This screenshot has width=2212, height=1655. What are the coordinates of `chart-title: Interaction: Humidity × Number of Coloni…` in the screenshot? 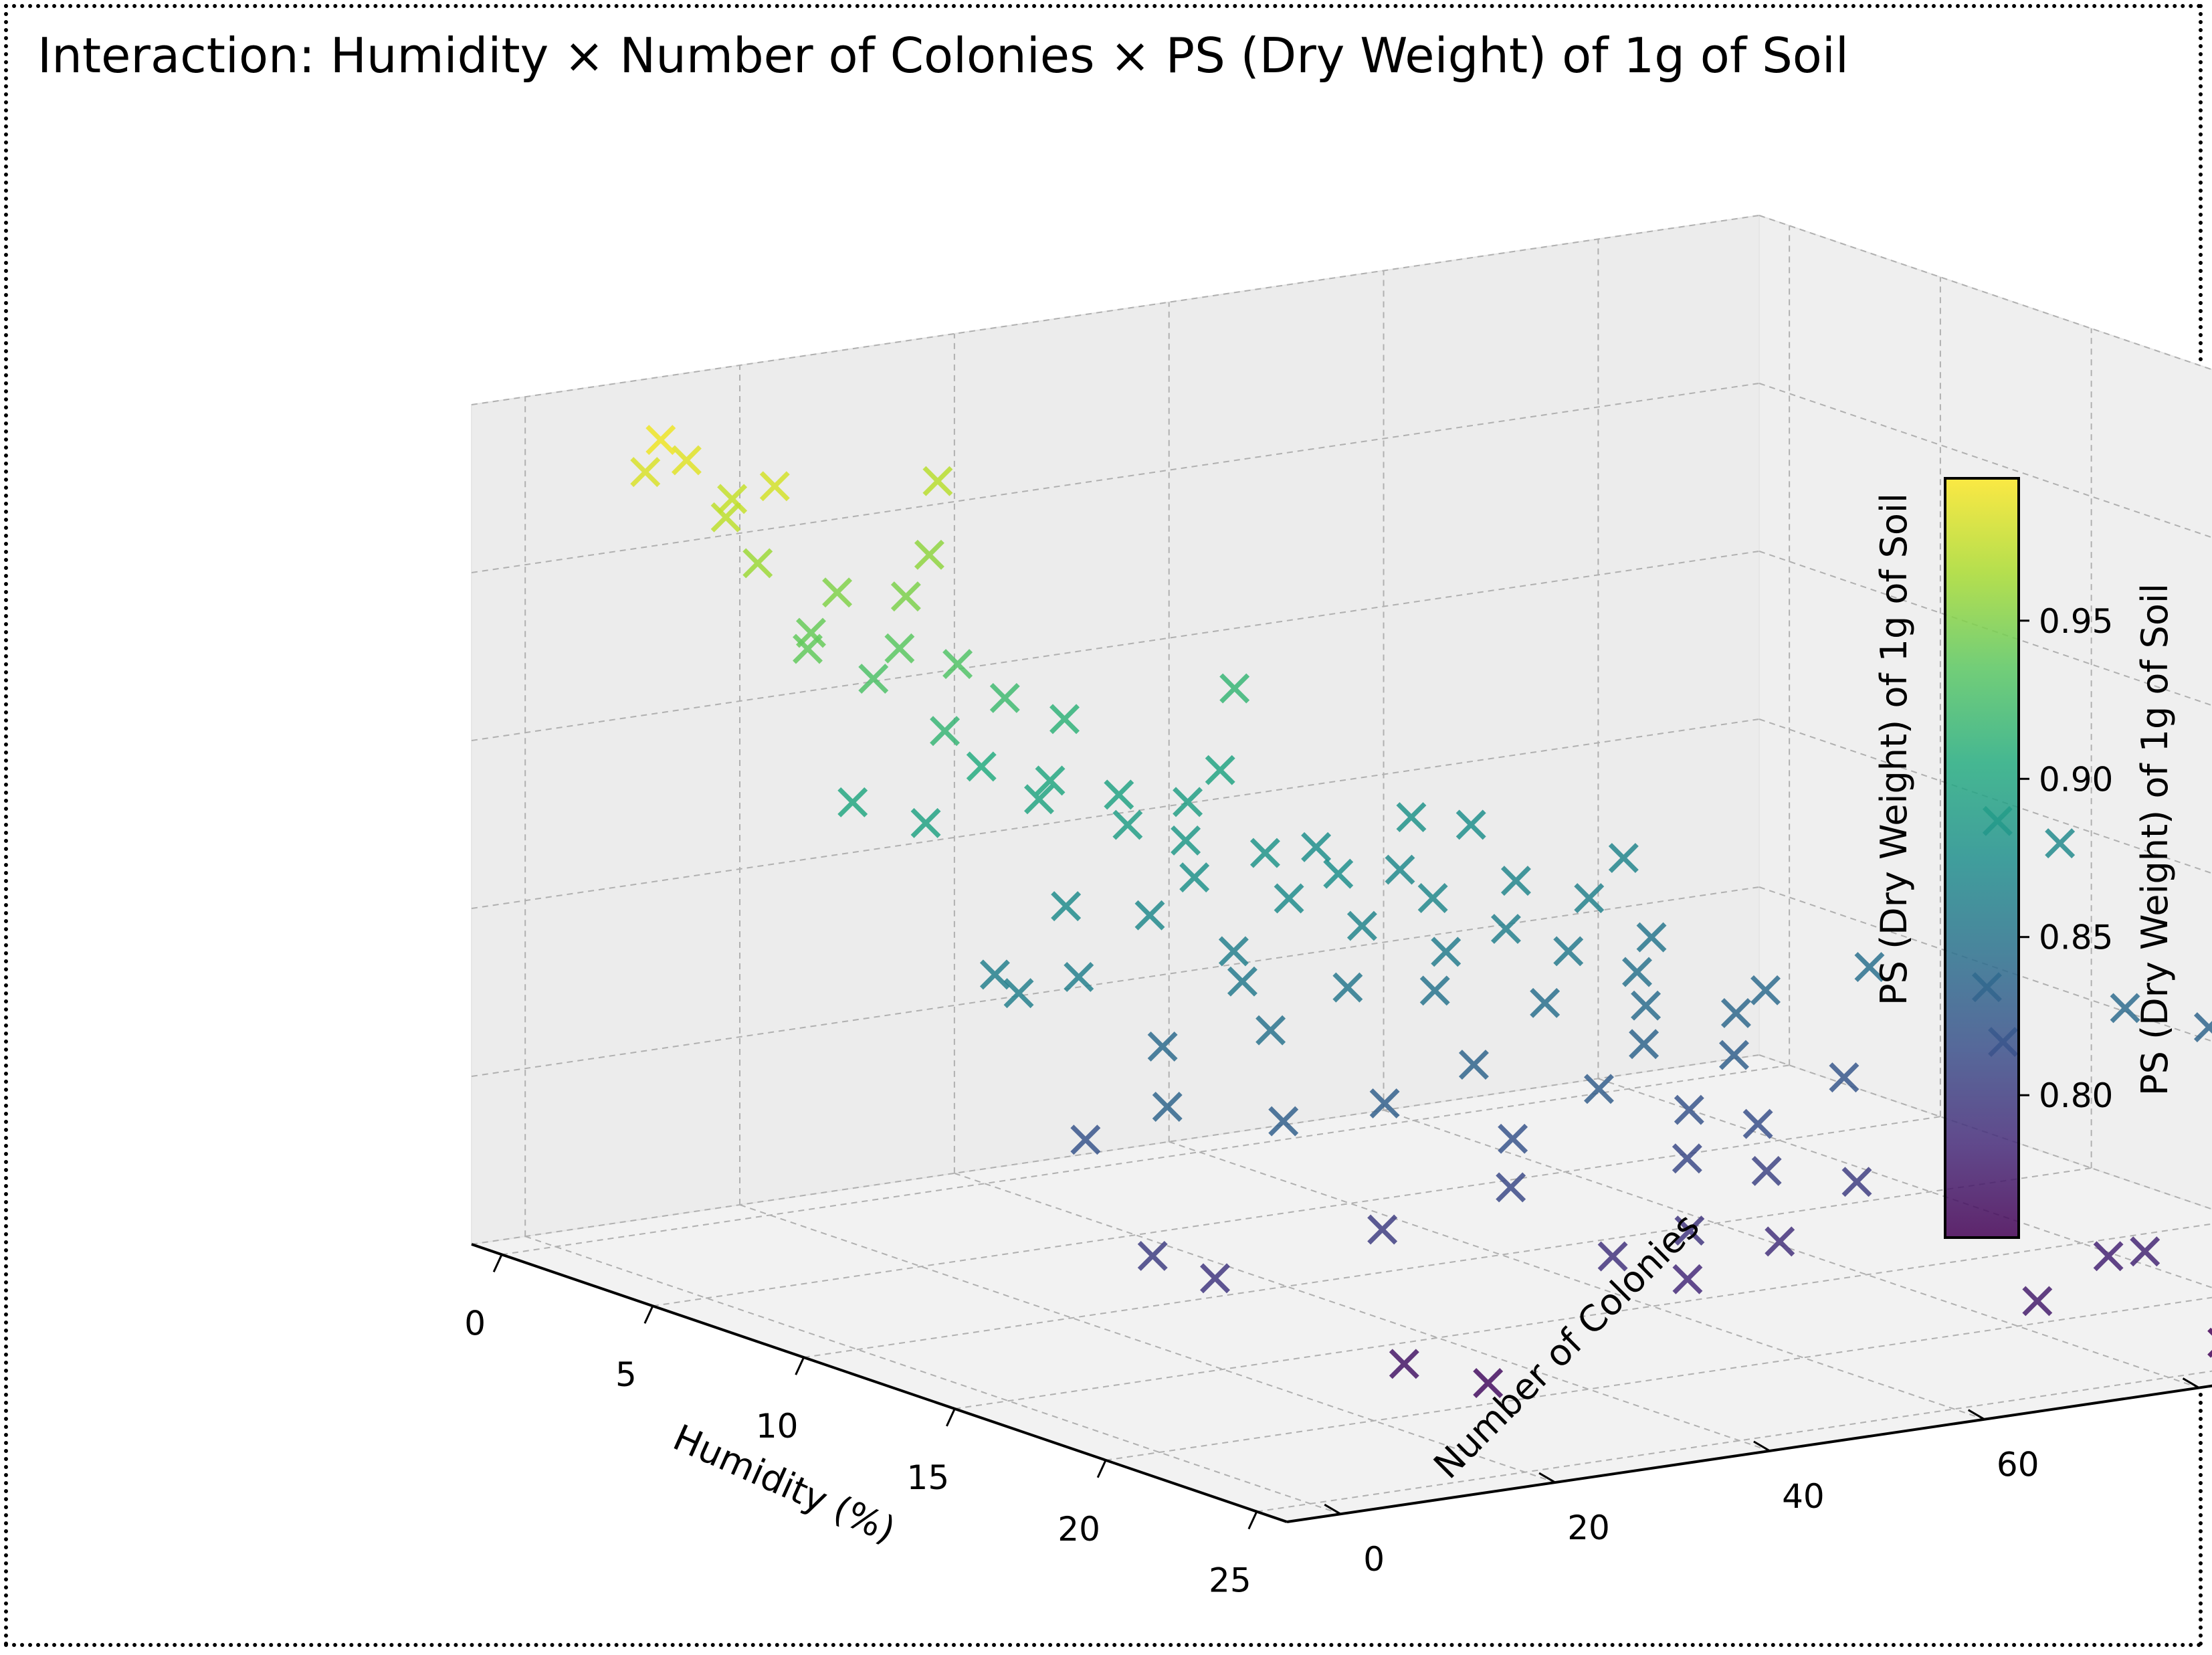 It's located at (943, 55).